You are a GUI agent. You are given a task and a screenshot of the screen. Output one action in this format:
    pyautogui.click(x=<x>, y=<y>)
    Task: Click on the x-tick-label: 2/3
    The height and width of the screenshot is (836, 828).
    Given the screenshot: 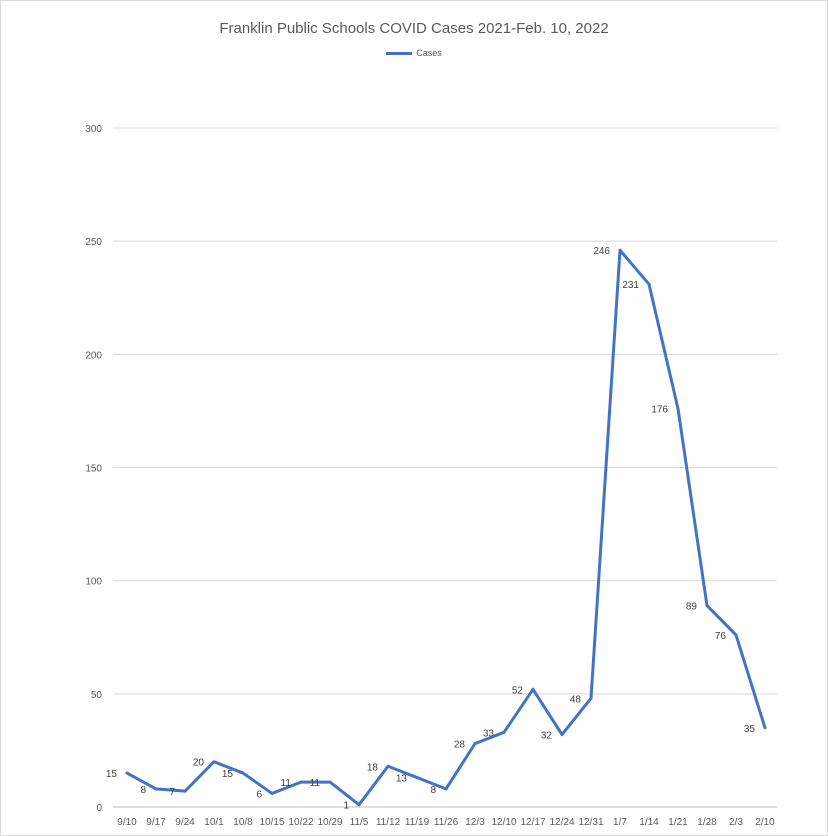 What is the action you would take?
    pyautogui.click(x=736, y=822)
    